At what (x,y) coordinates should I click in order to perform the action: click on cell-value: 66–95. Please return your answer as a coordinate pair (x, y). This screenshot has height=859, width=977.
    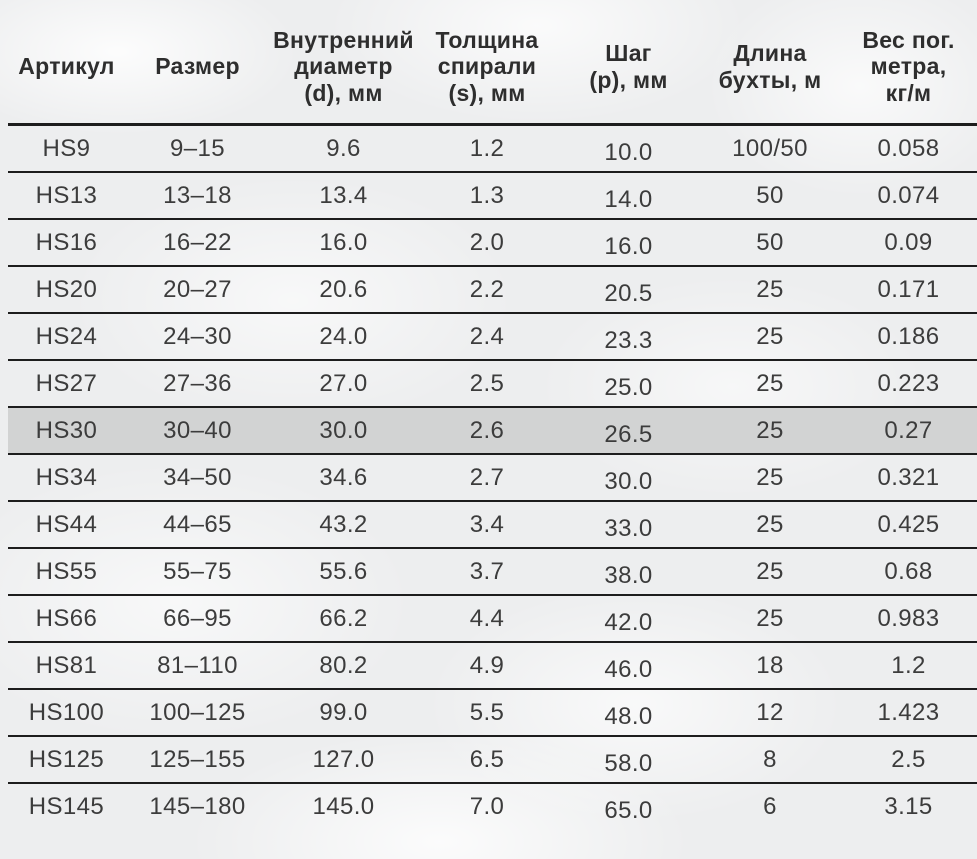
    Looking at the image, I should click on (197, 619).